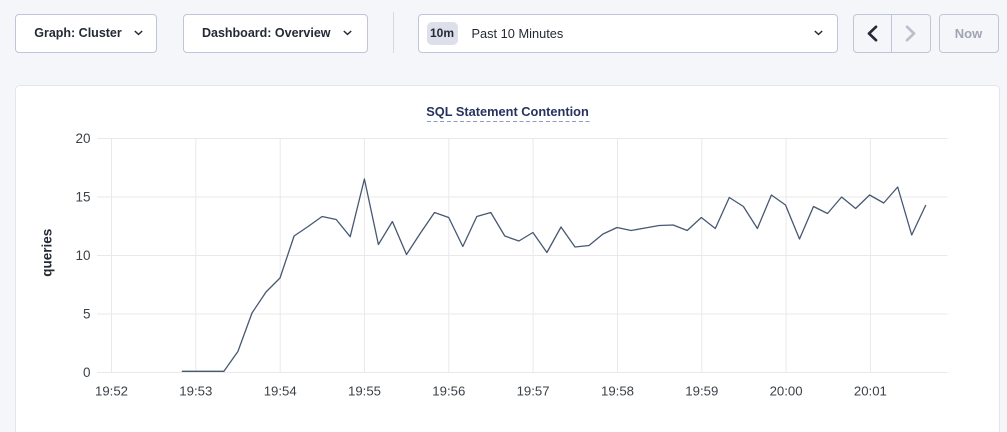 The image size is (1007, 432). Describe the element at coordinates (364, 391) in the screenshot. I see `svg-text: 19:55` at that location.